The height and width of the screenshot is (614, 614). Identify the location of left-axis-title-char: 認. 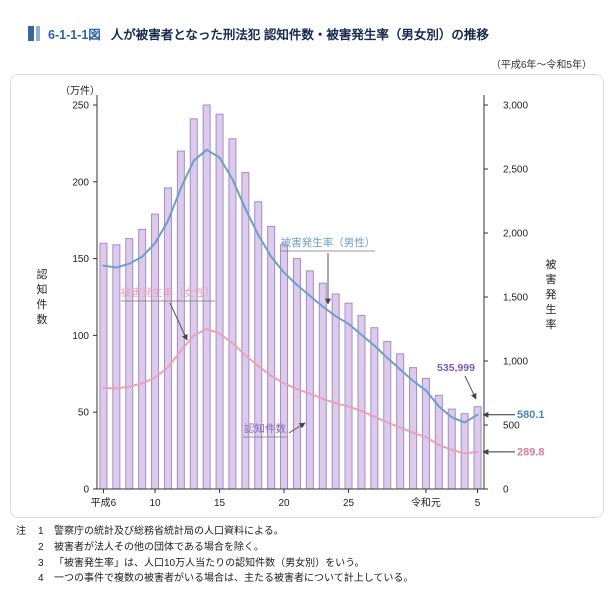
(42, 274).